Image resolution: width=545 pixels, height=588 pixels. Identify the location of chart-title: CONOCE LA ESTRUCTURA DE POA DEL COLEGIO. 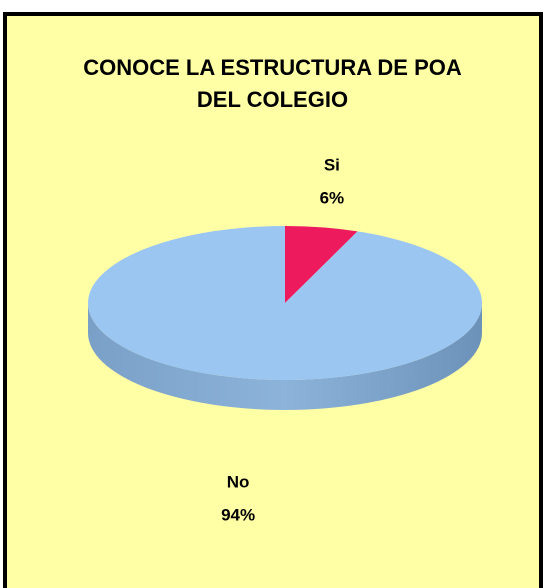
(272, 83).